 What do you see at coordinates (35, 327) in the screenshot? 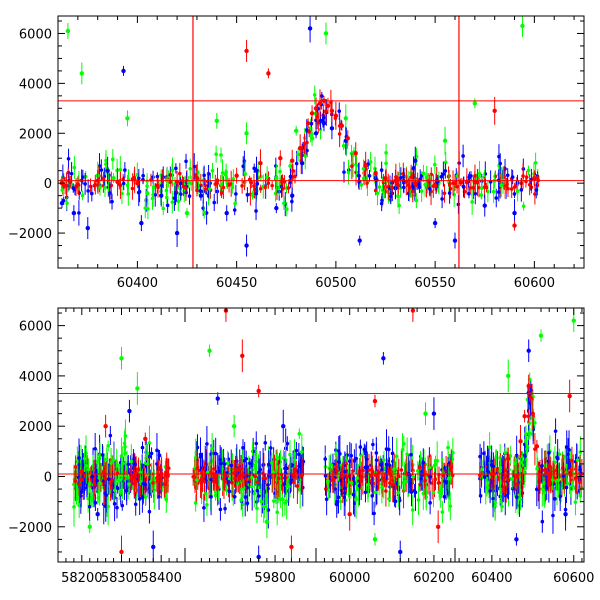
I see `y-tick-label: 6000` at bounding box center [35, 327].